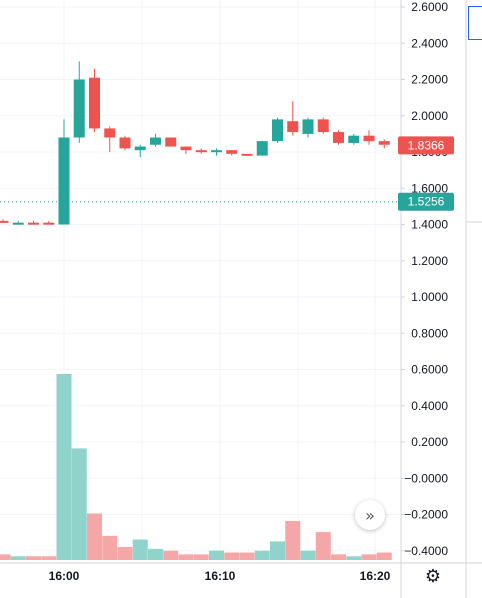 The width and height of the screenshot is (482, 598). I want to click on price-tick-label: 0.8000, so click(429, 333).